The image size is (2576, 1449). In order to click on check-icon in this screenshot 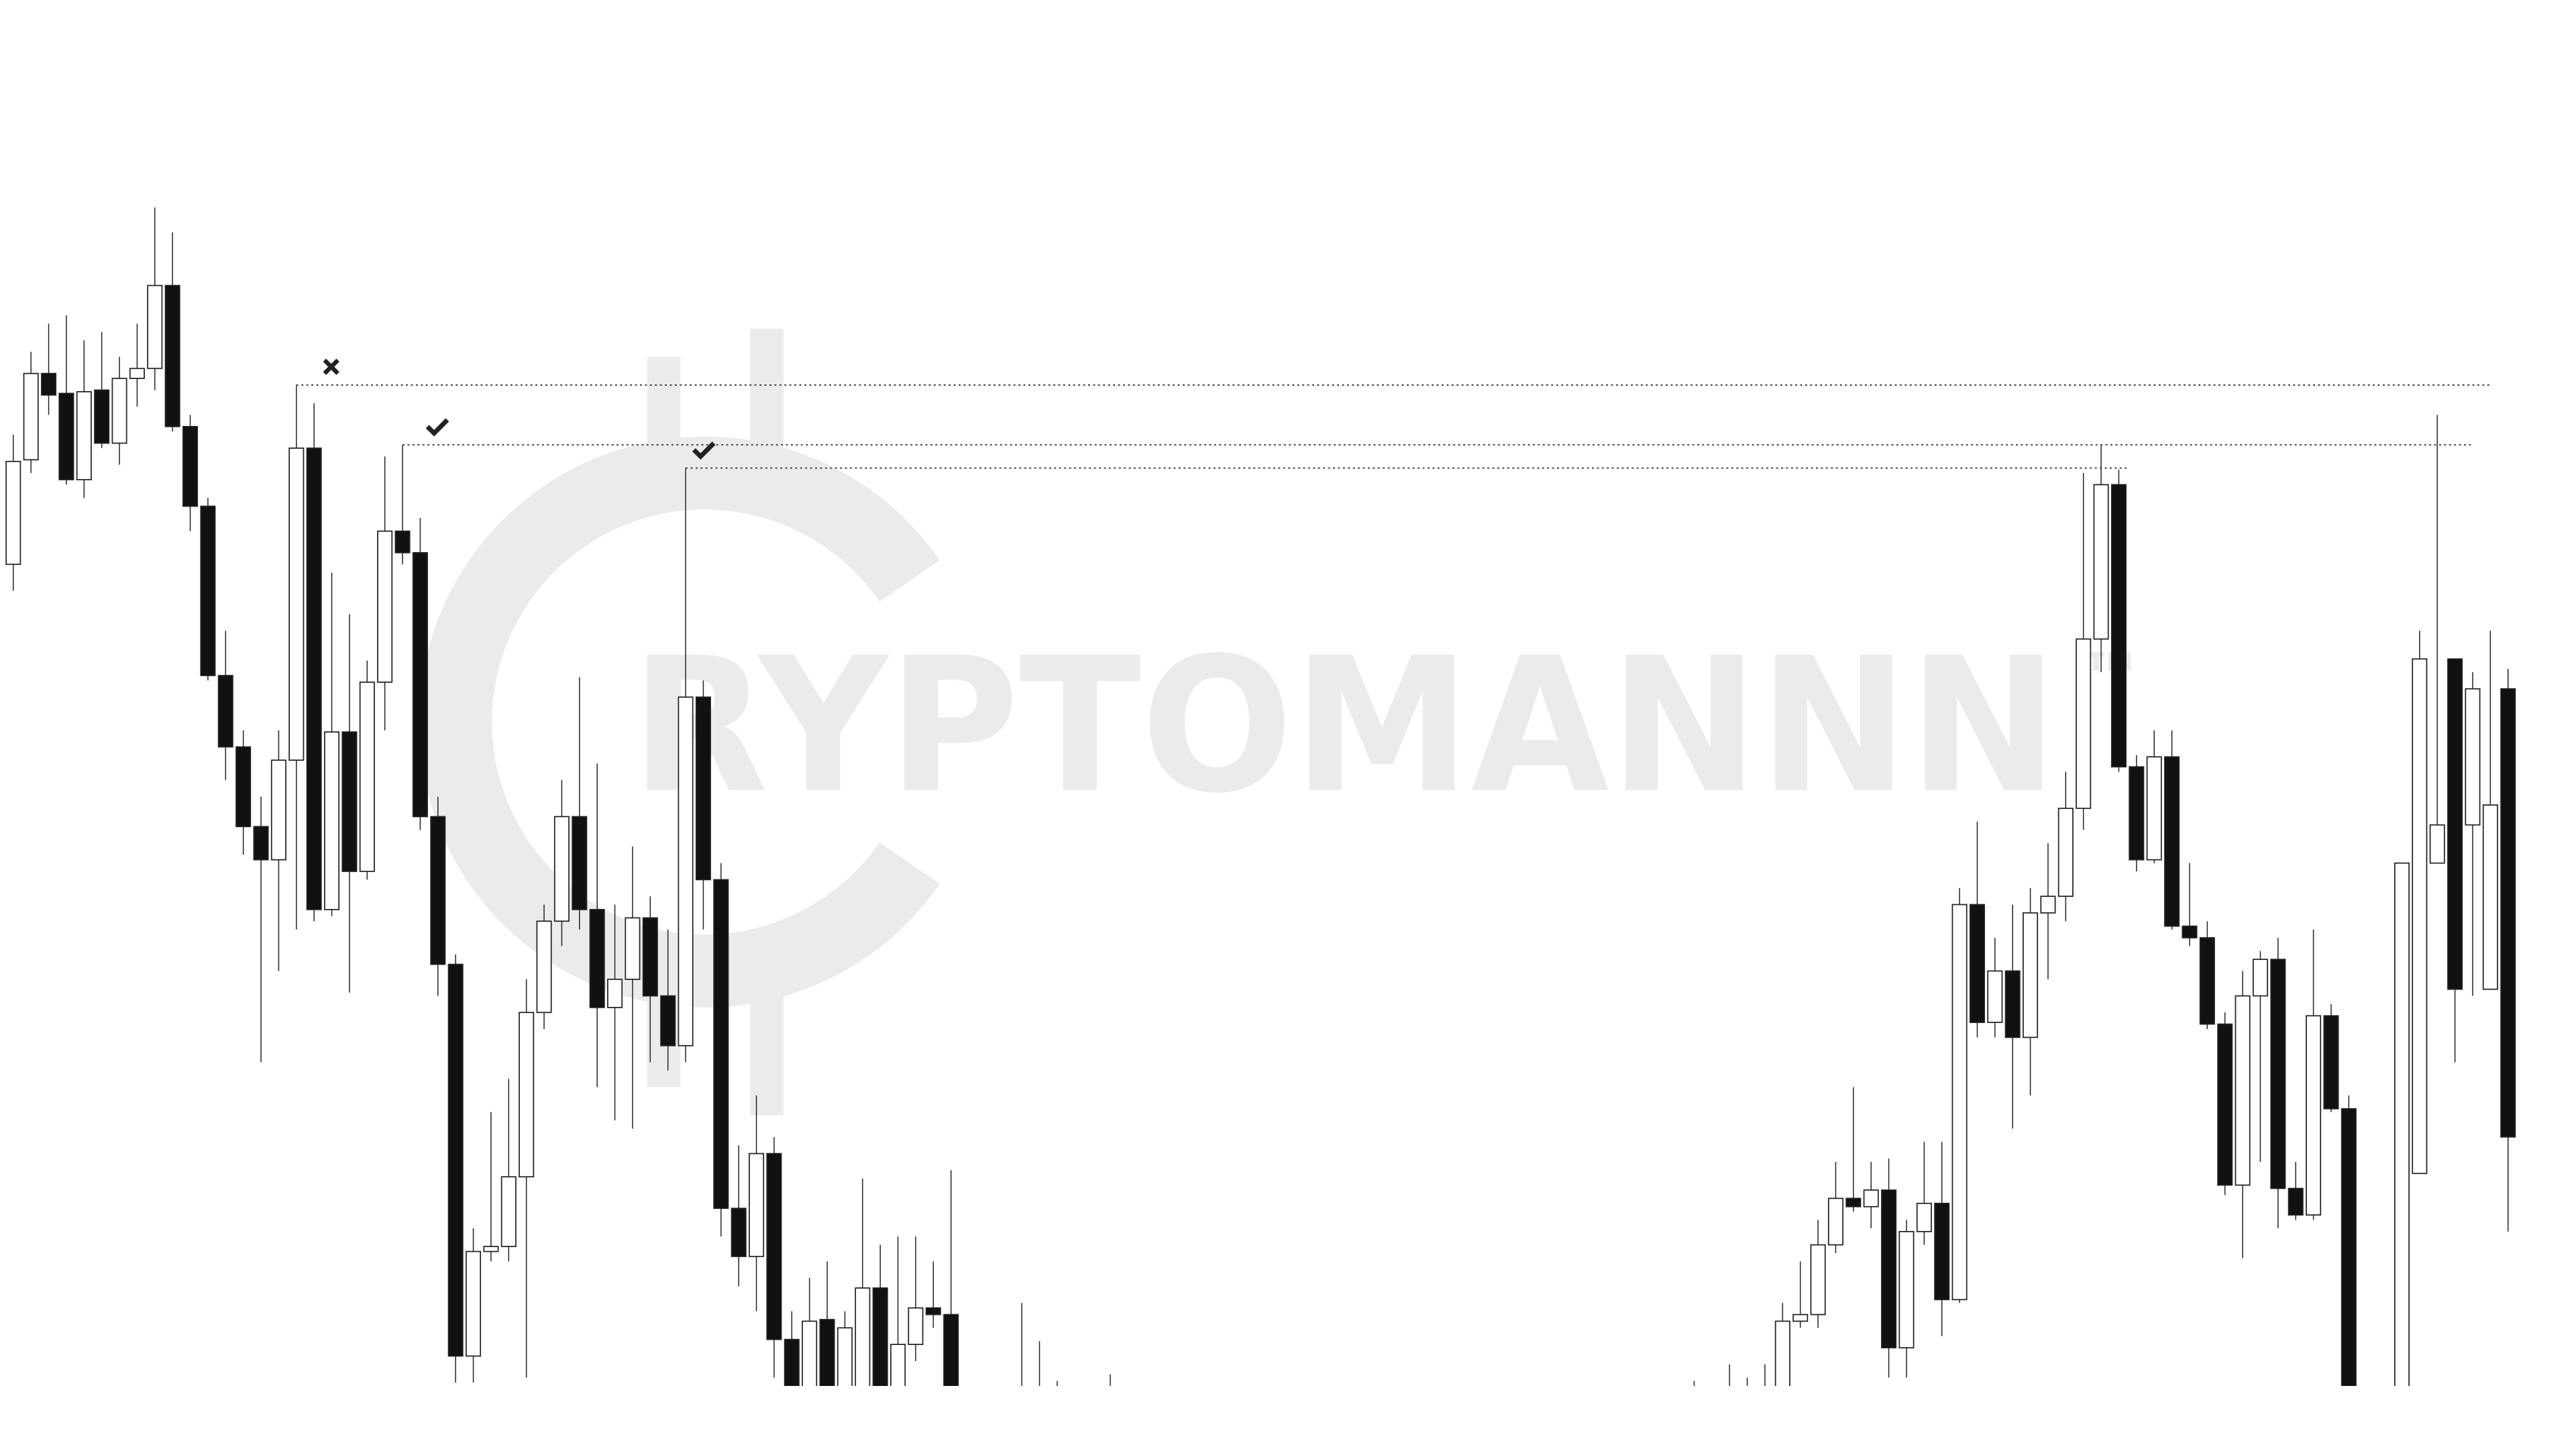, I will do `click(704, 450)`.